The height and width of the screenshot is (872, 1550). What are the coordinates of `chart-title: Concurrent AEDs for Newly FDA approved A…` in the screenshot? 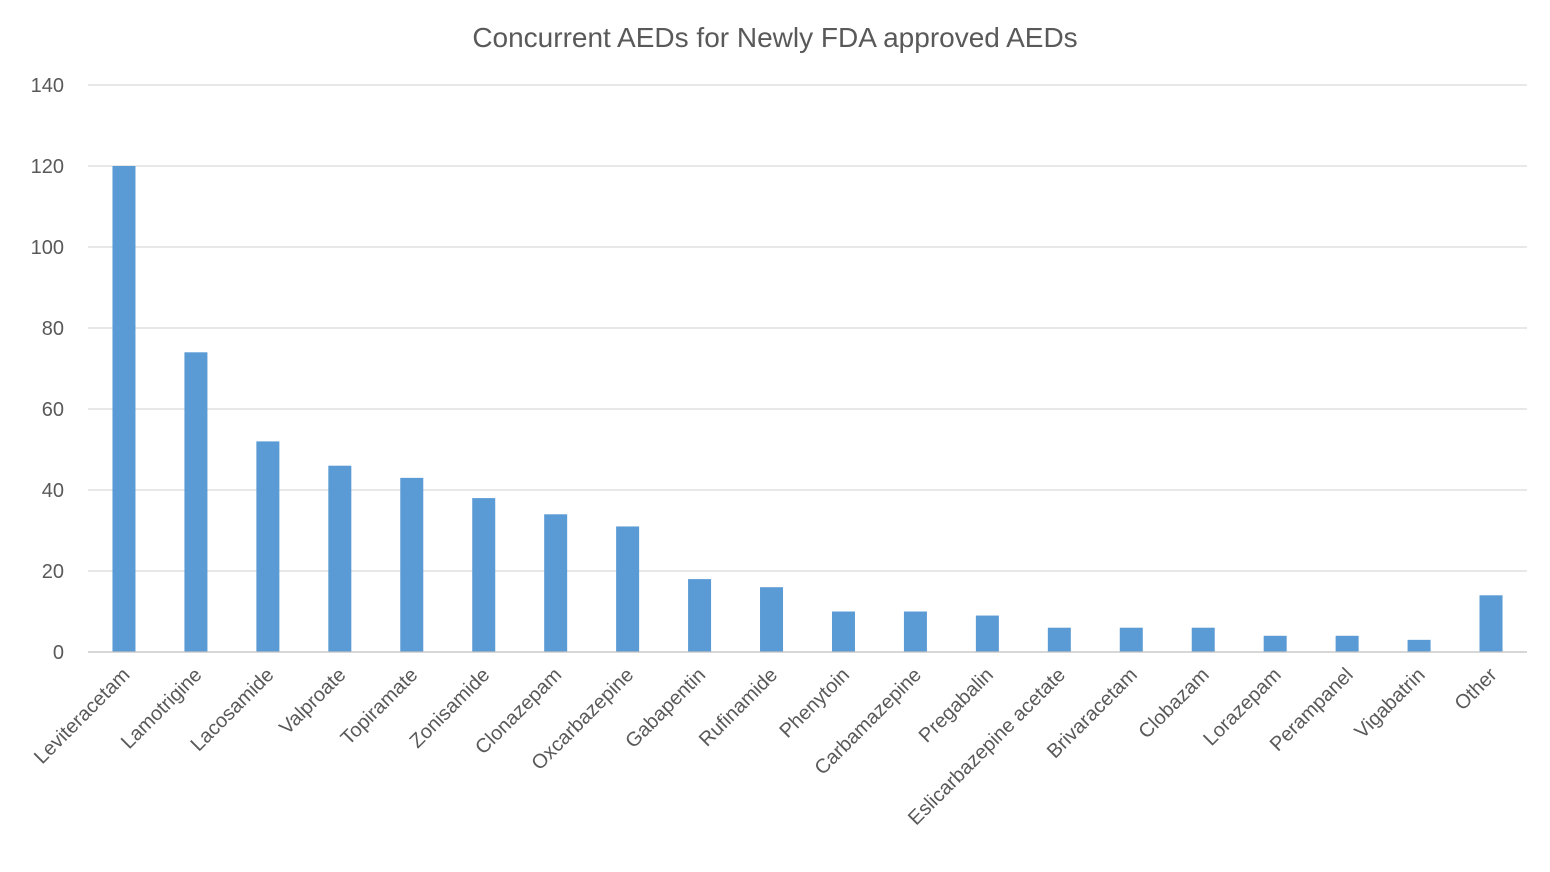 It's located at (774, 37).